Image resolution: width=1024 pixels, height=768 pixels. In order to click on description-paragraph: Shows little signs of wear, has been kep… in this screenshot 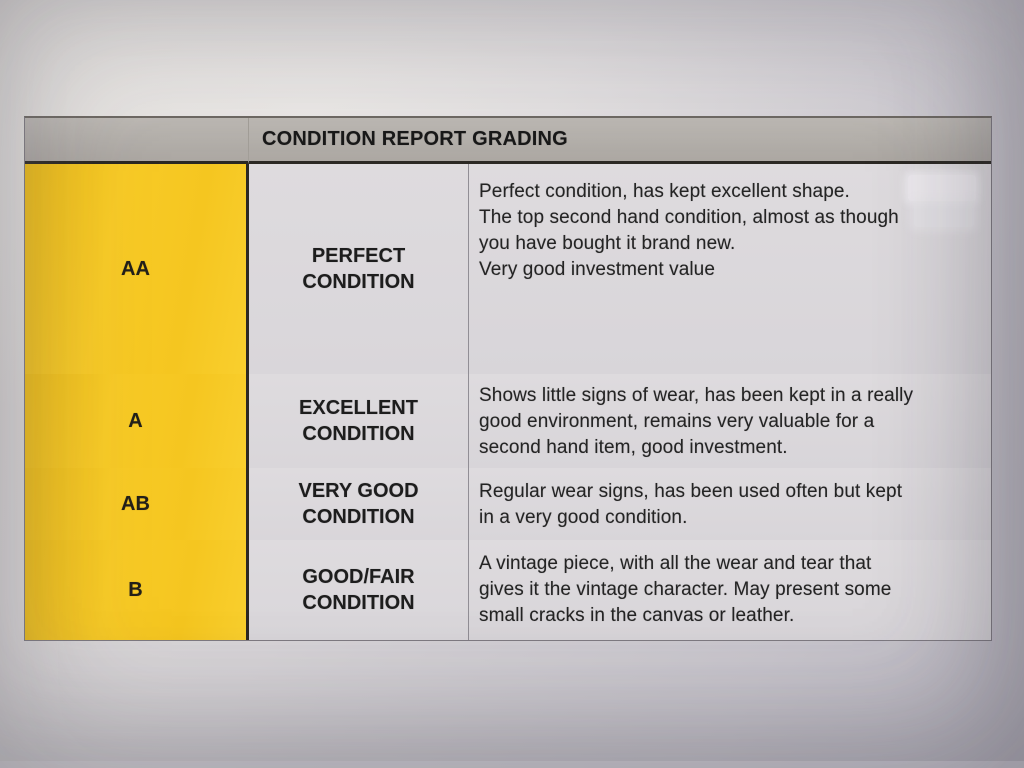, I will do `click(696, 421)`.